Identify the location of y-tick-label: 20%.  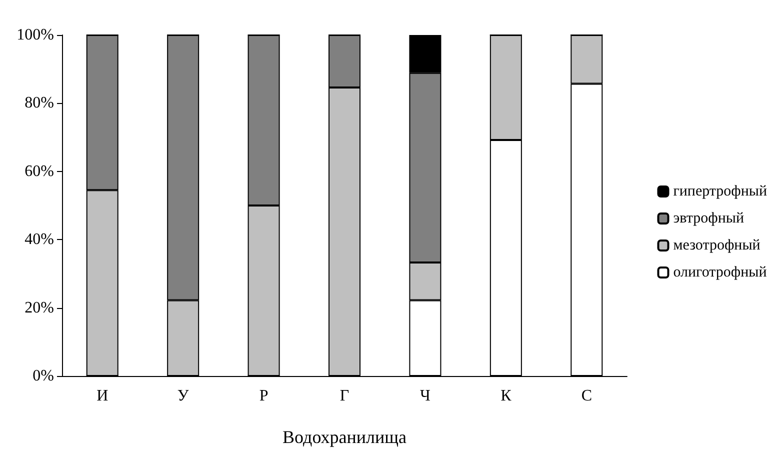
(39, 307).